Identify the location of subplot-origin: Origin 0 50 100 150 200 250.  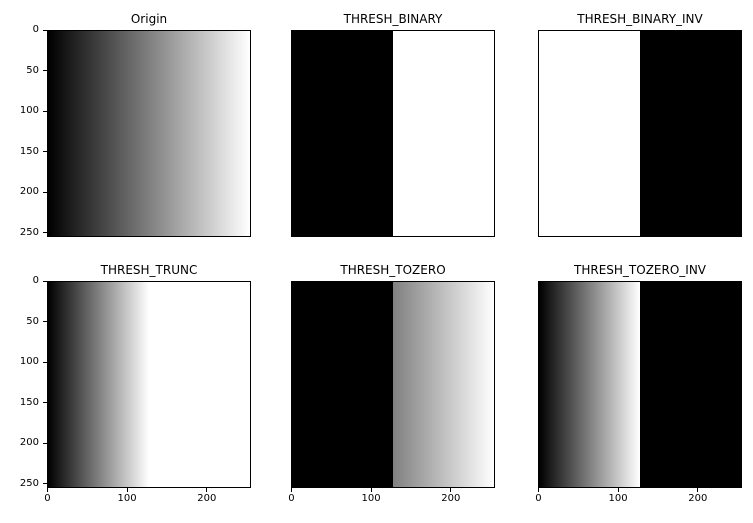
(135, 124).